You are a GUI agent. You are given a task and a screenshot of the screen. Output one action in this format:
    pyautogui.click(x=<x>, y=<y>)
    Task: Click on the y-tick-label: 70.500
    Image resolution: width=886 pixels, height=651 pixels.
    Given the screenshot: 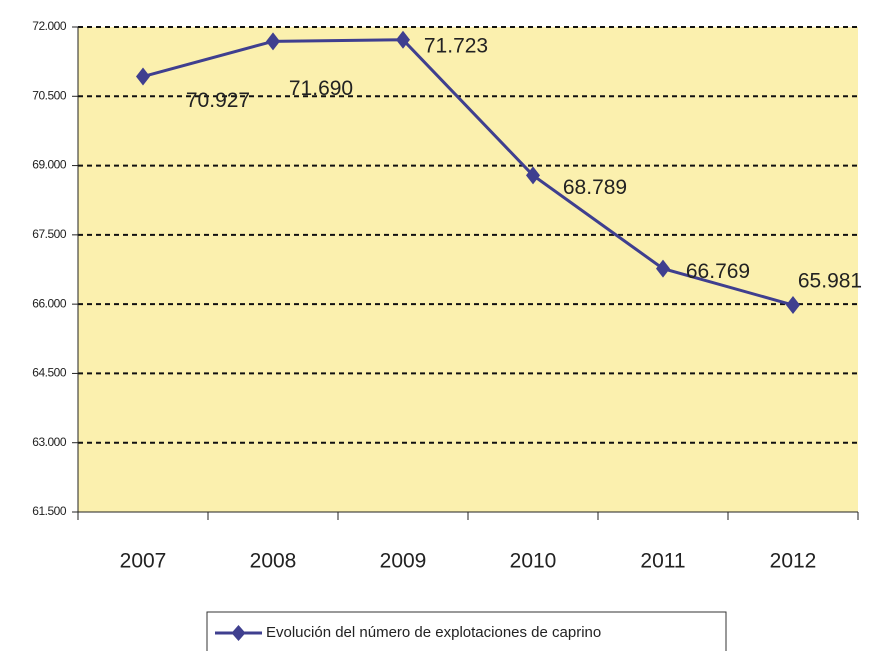 What is the action you would take?
    pyautogui.click(x=49, y=95)
    